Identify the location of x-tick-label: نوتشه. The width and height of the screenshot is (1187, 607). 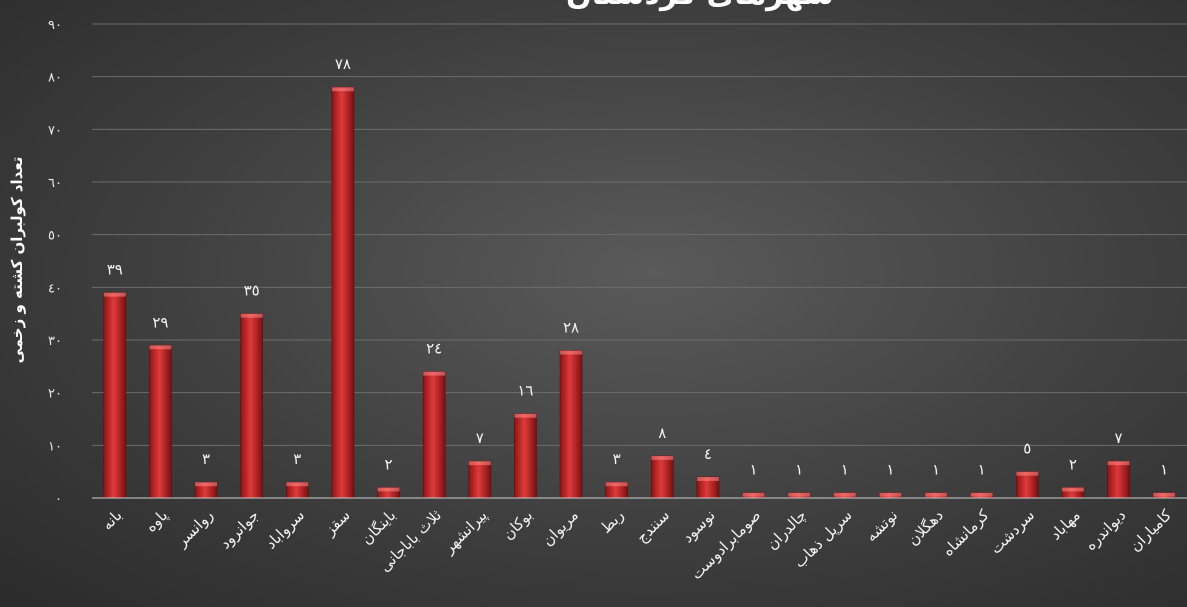
(881, 525).